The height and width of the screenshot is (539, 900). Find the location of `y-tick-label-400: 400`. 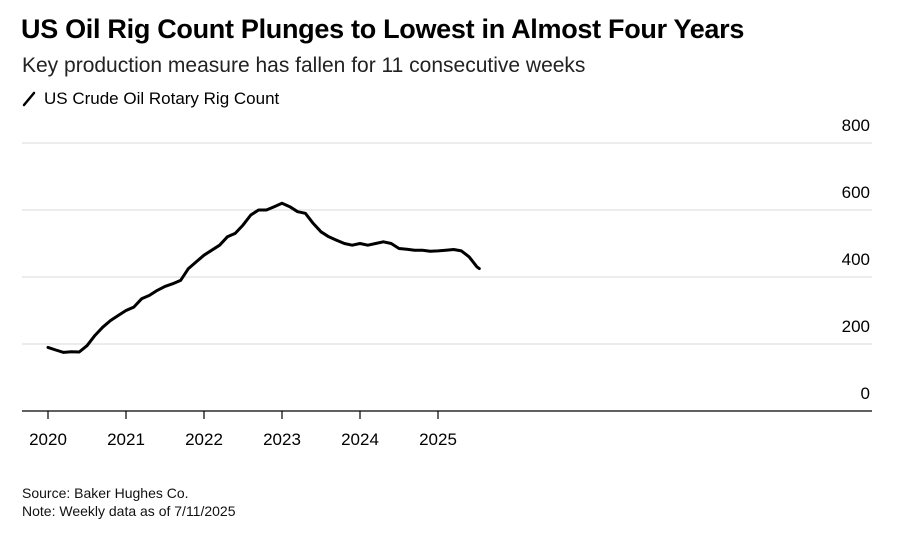

y-tick-label-400: 400 is located at coordinates (856, 259).